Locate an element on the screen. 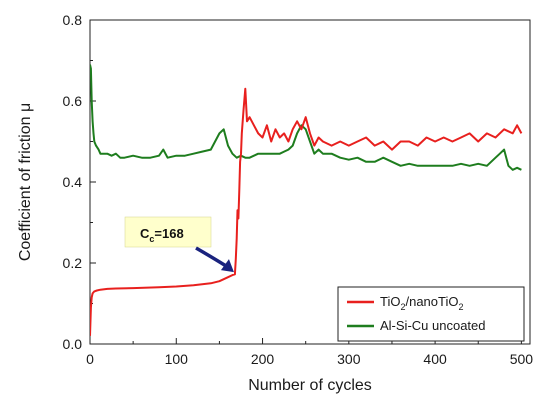  annotation-box is located at coordinates (168, 232).